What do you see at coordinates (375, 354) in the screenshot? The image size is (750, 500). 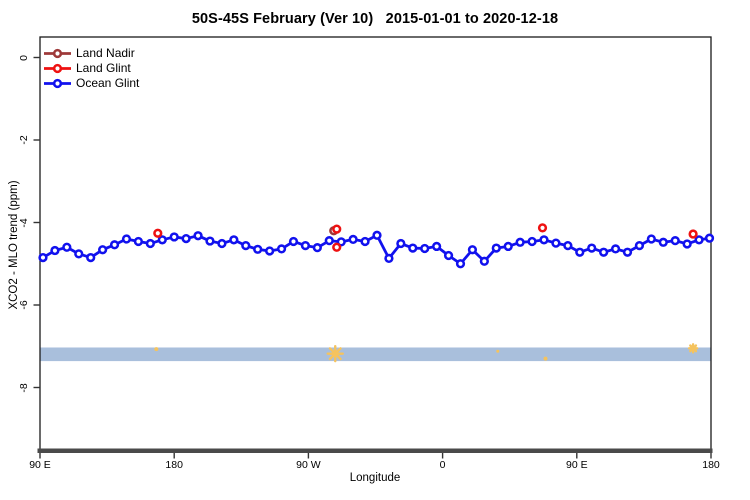 I see `coverage-band` at bounding box center [375, 354].